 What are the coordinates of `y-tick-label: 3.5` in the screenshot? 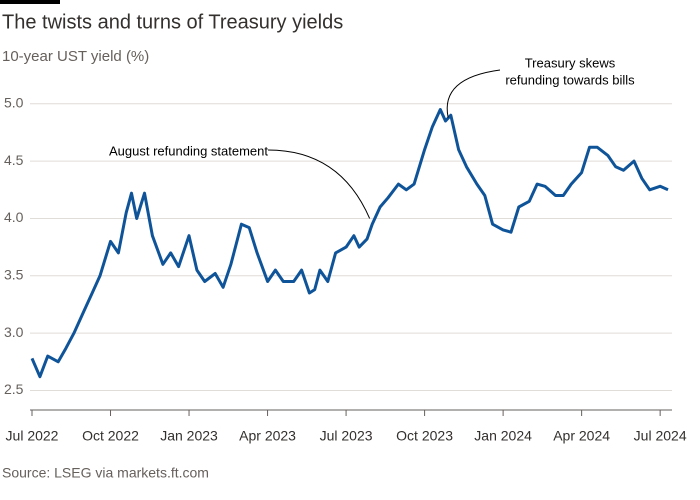 It's located at (14, 275).